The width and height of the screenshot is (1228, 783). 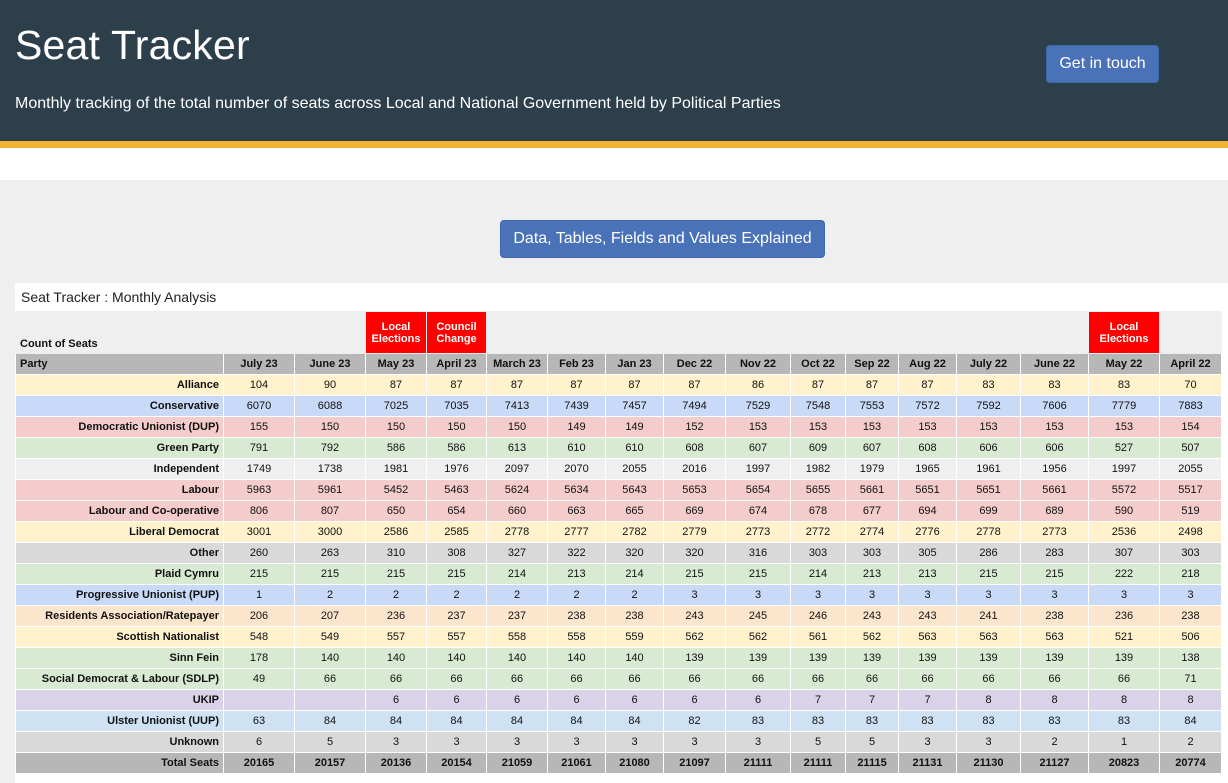 I want to click on seat-count-cell: 305, so click(x=927, y=553).